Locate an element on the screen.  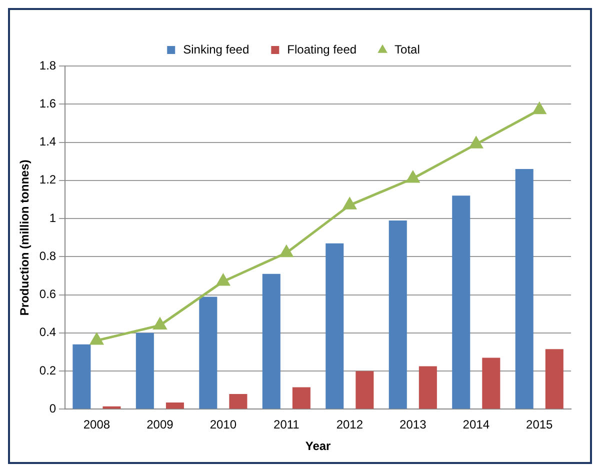
y-tick-label: 1.8 is located at coordinates (47, 65).